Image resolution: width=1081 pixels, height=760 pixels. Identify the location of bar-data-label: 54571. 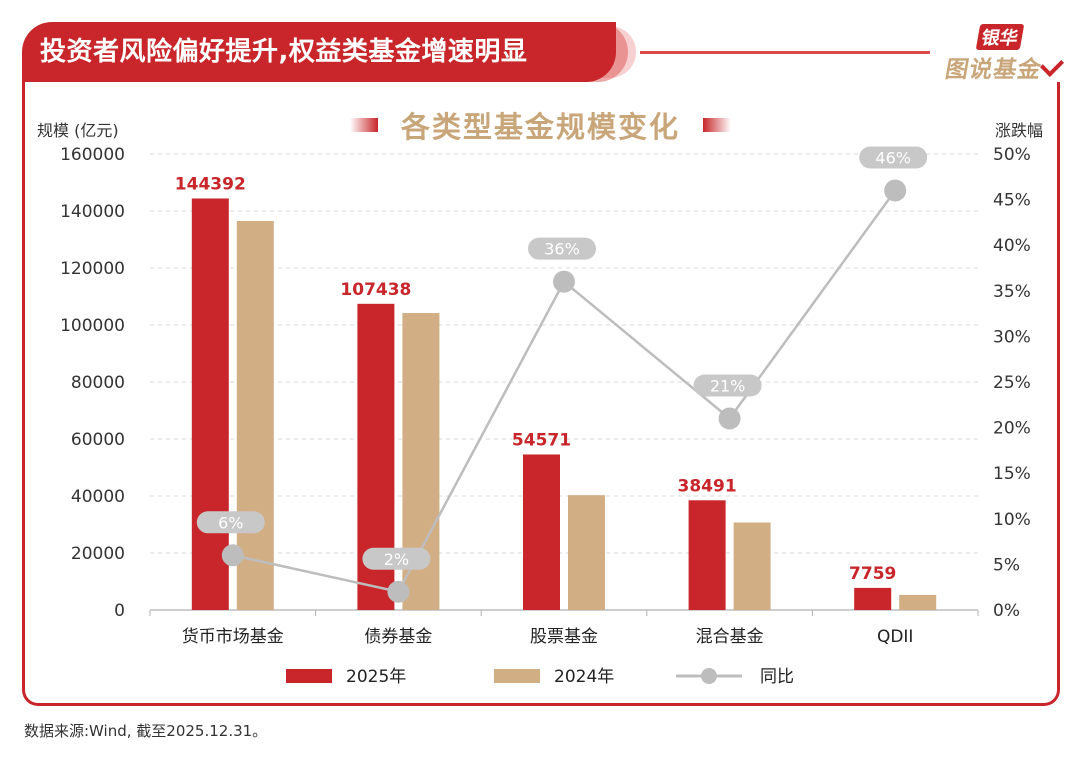
(541, 440).